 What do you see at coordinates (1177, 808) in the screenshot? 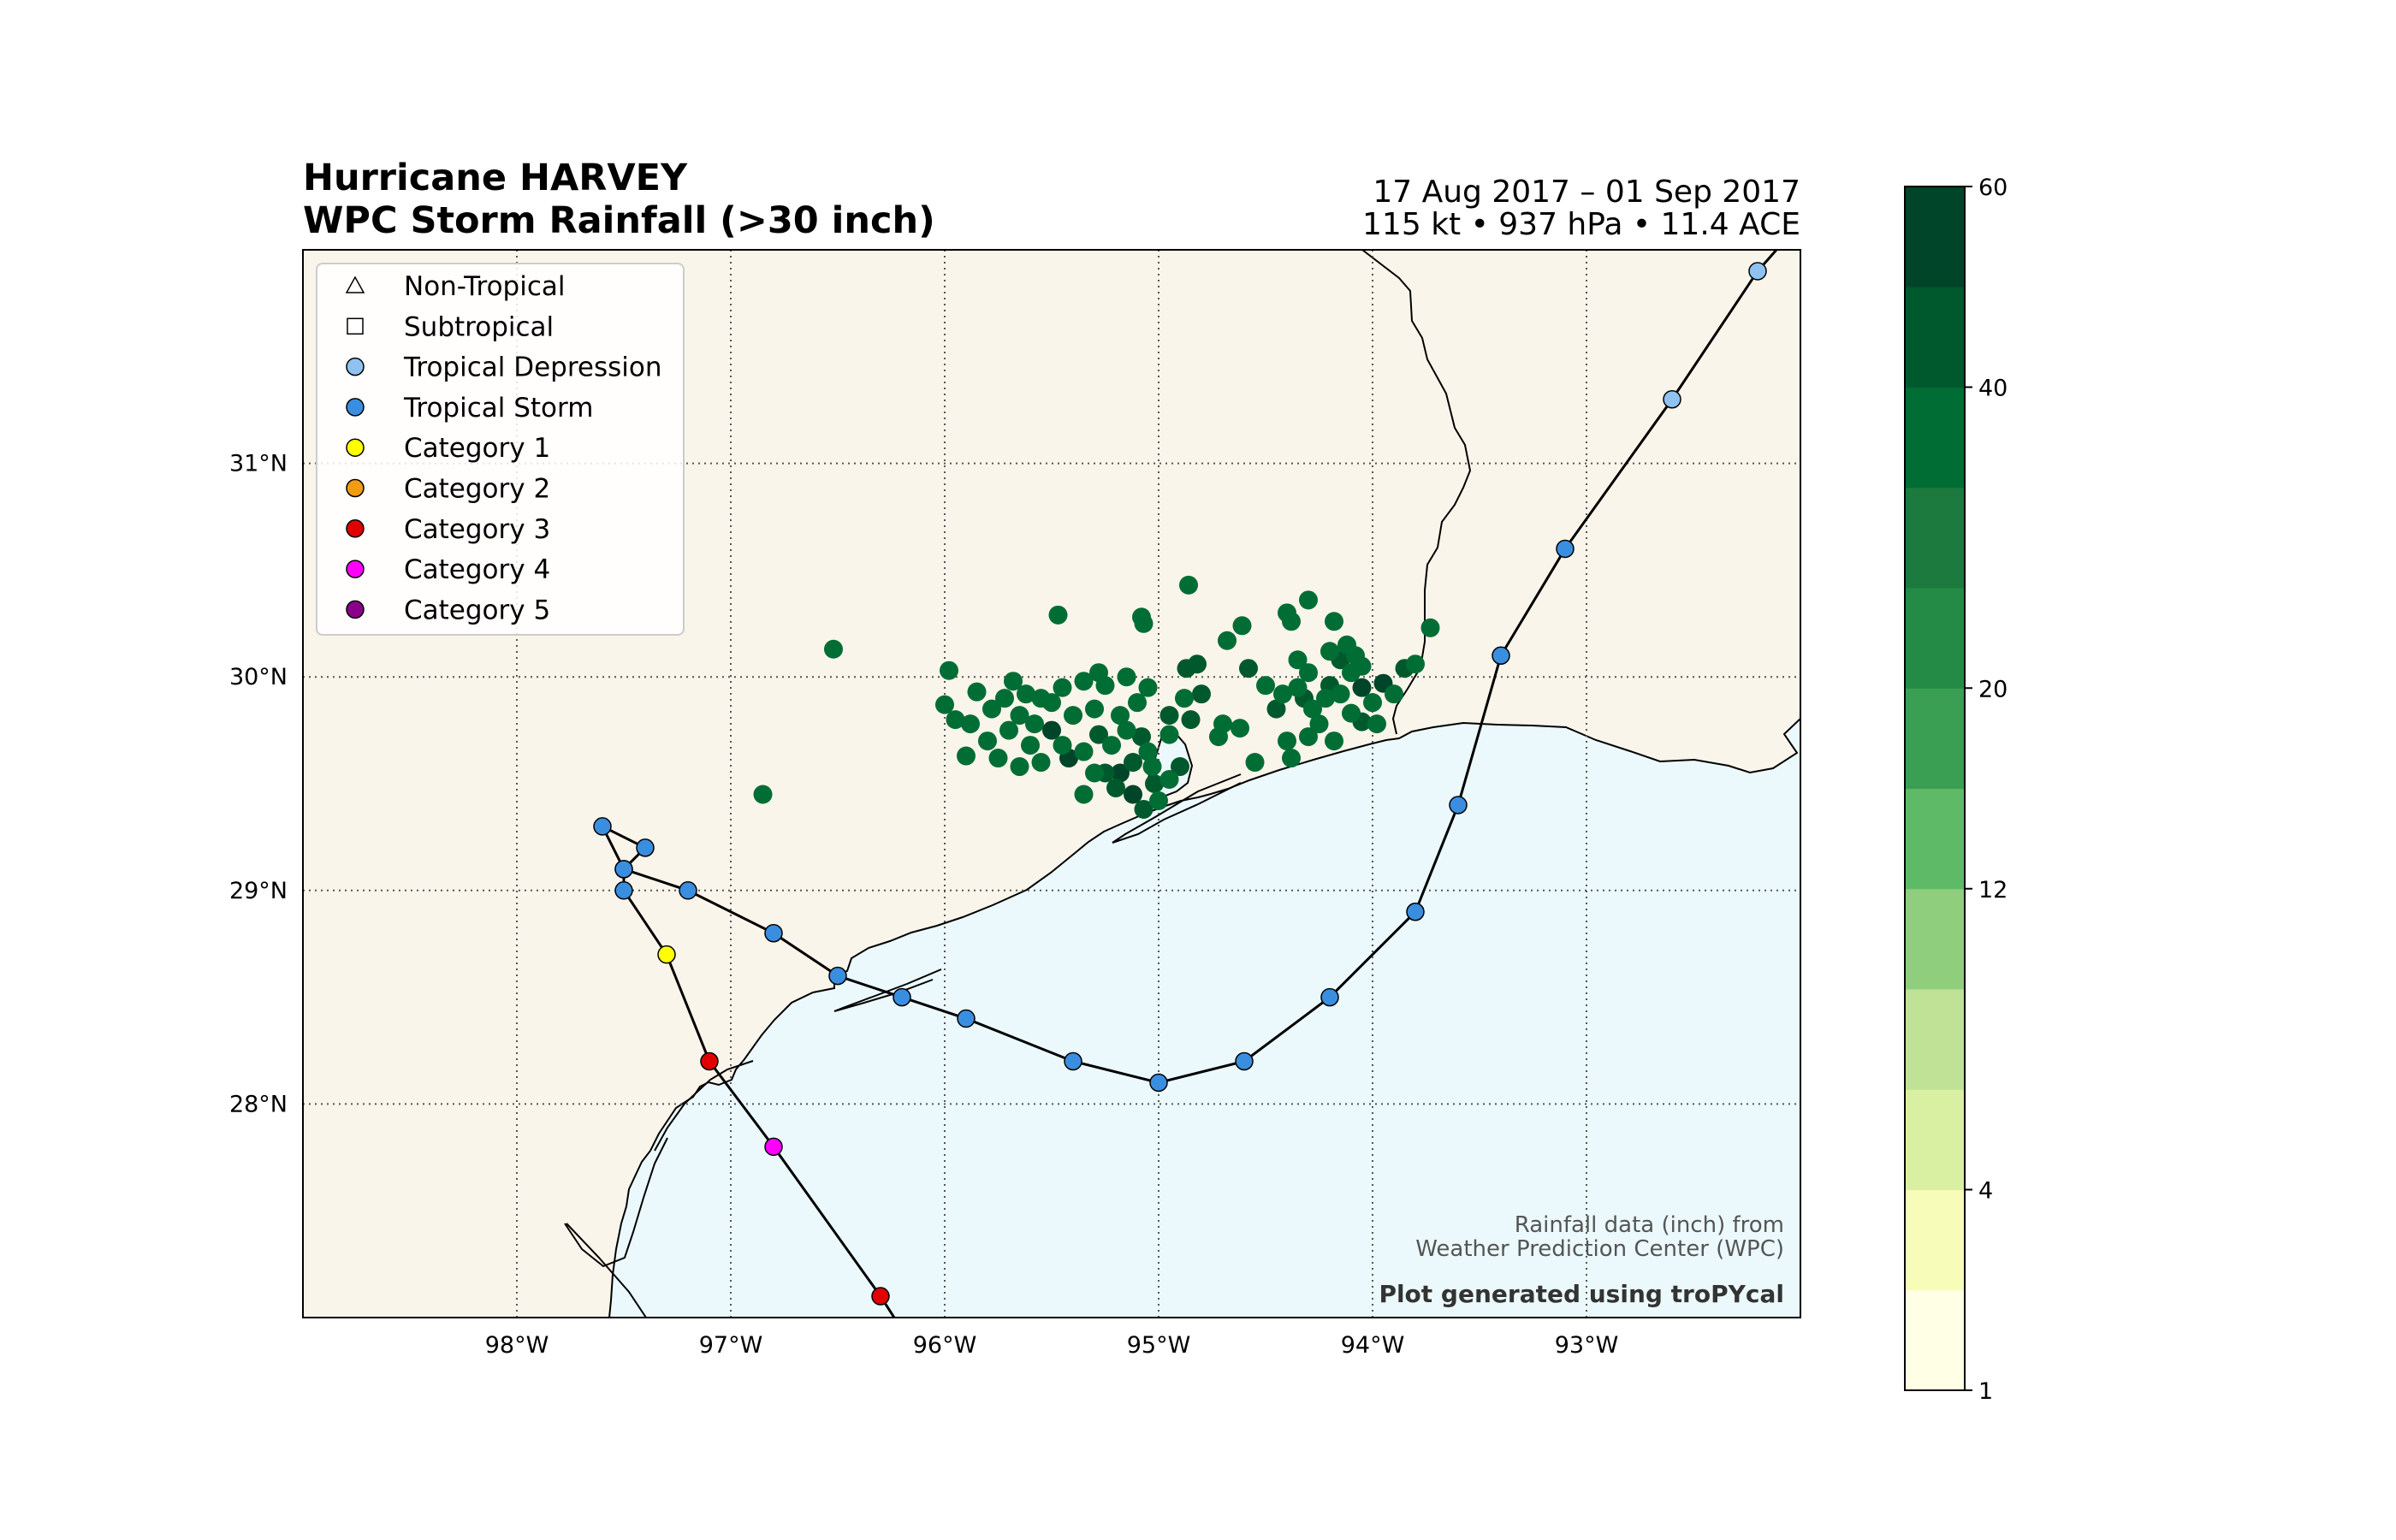
I see `barrier-island` at bounding box center [1177, 808].